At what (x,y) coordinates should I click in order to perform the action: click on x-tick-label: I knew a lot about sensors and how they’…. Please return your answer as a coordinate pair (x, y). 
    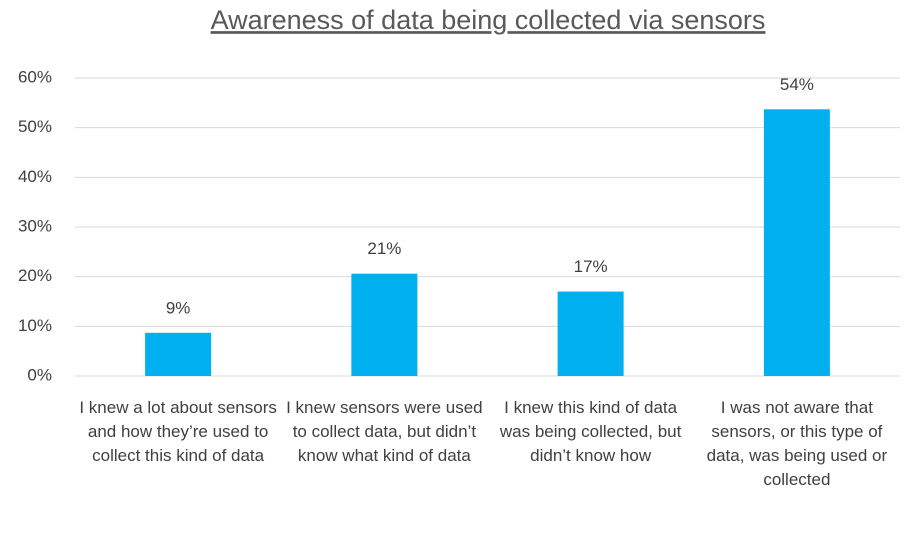
    Looking at the image, I should click on (178, 431).